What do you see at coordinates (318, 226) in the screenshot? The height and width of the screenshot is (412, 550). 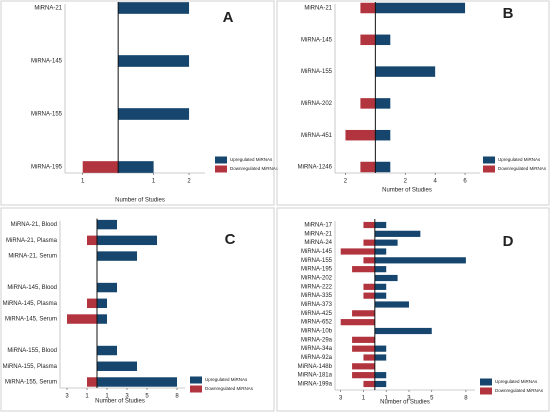 I see `y-tick-label: MiRNA-17` at bounding box center [318, 226].